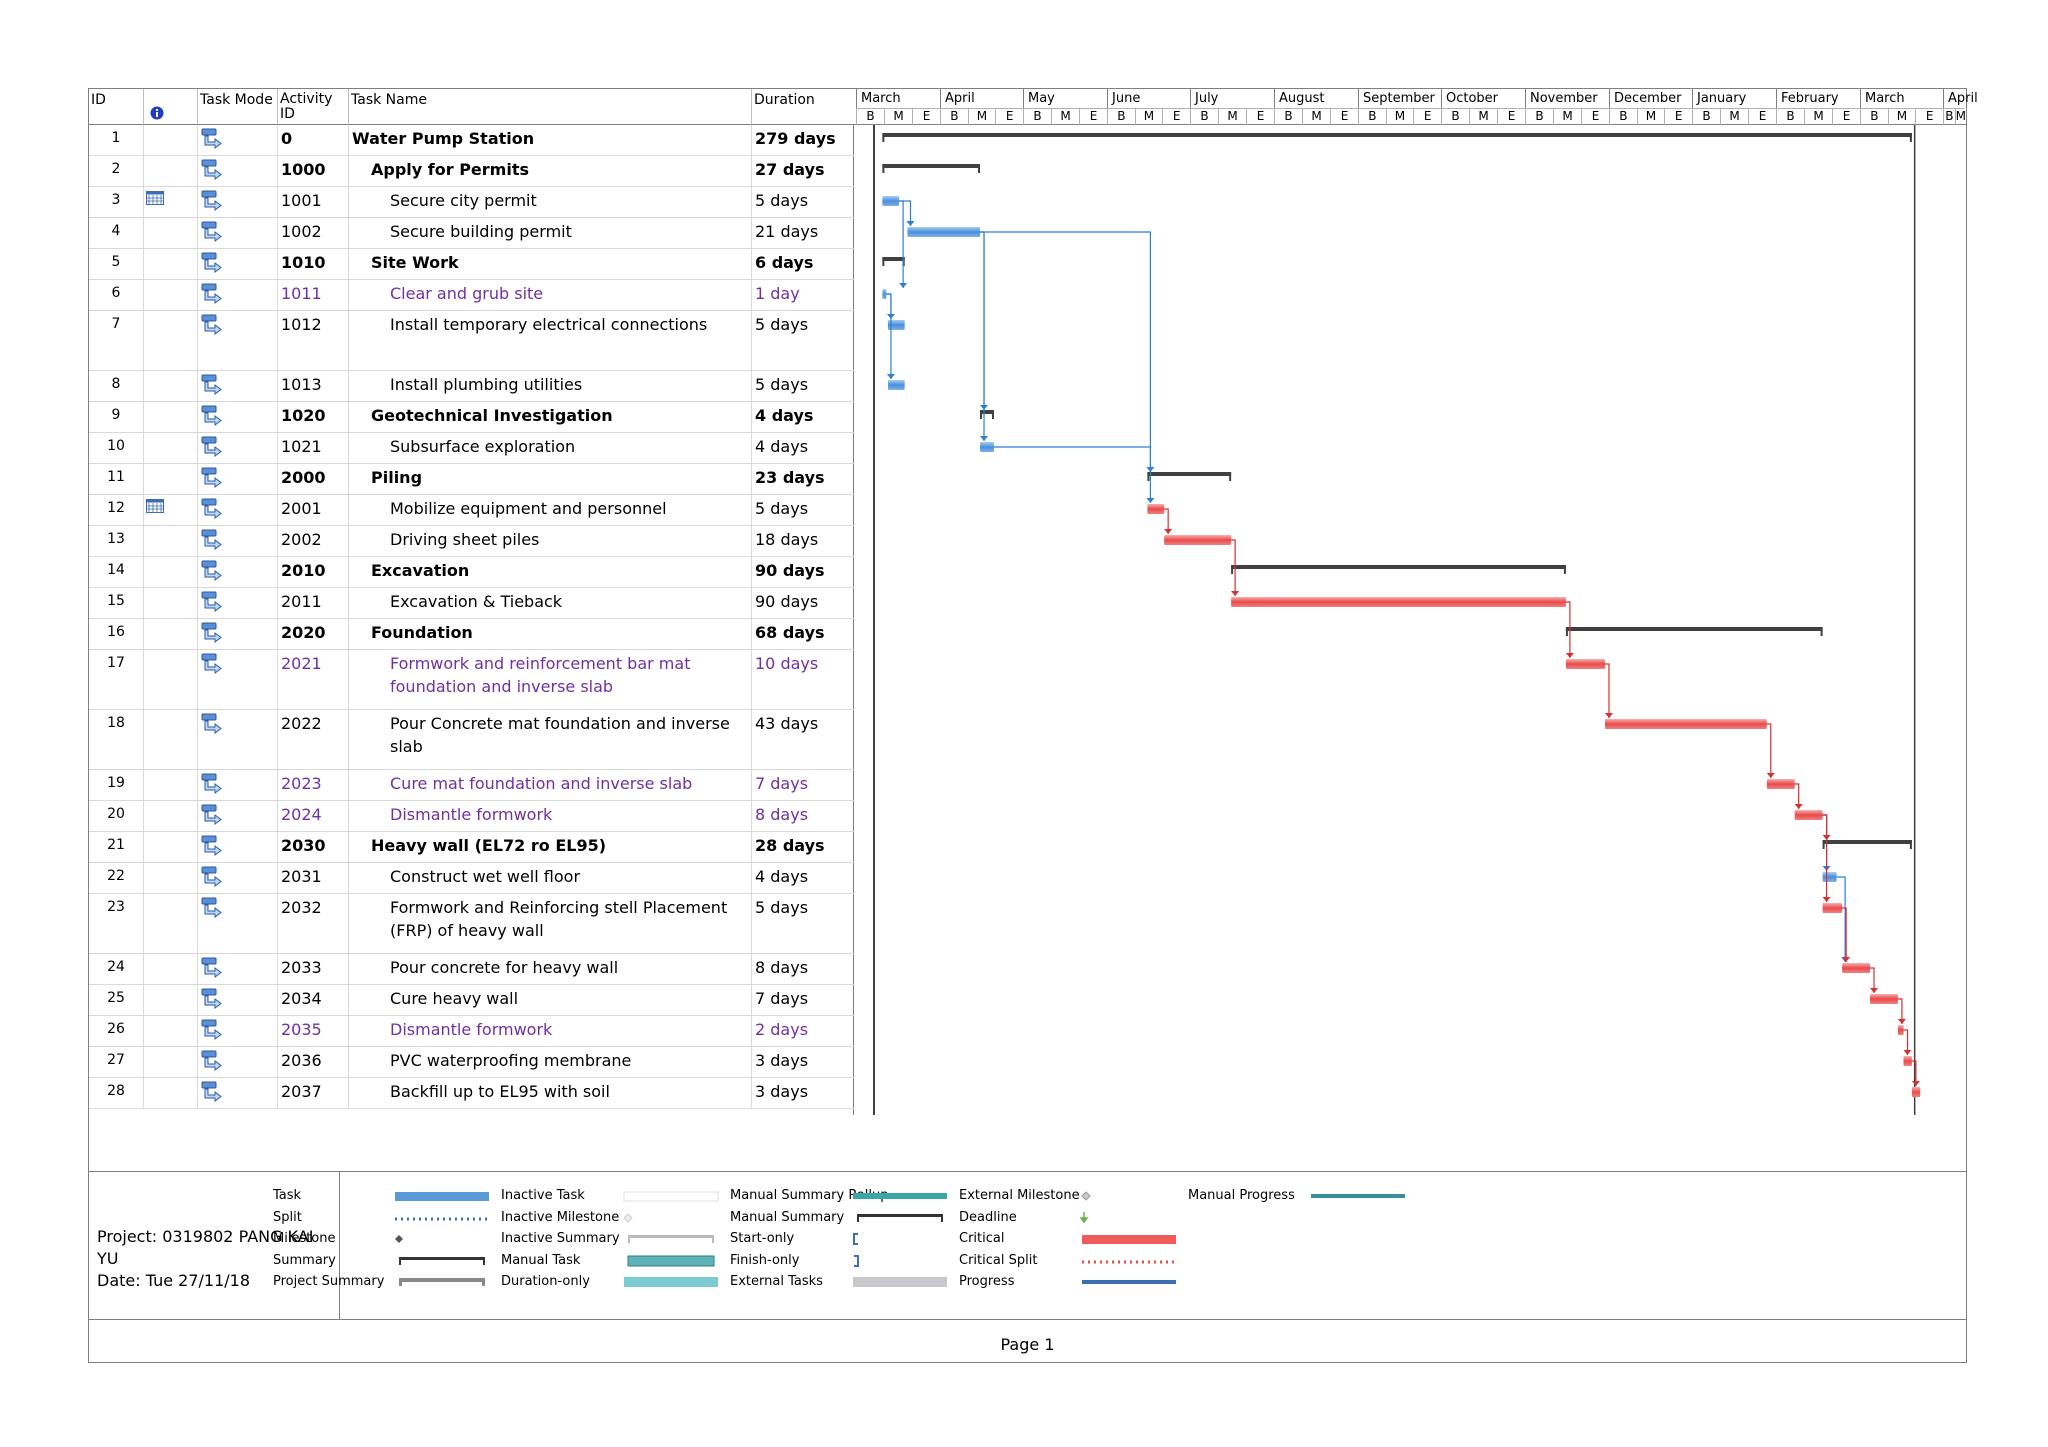  Describe the element at coordinates (550, 202) in the screenshot. I see `task-name: Secure city permit` at that location.